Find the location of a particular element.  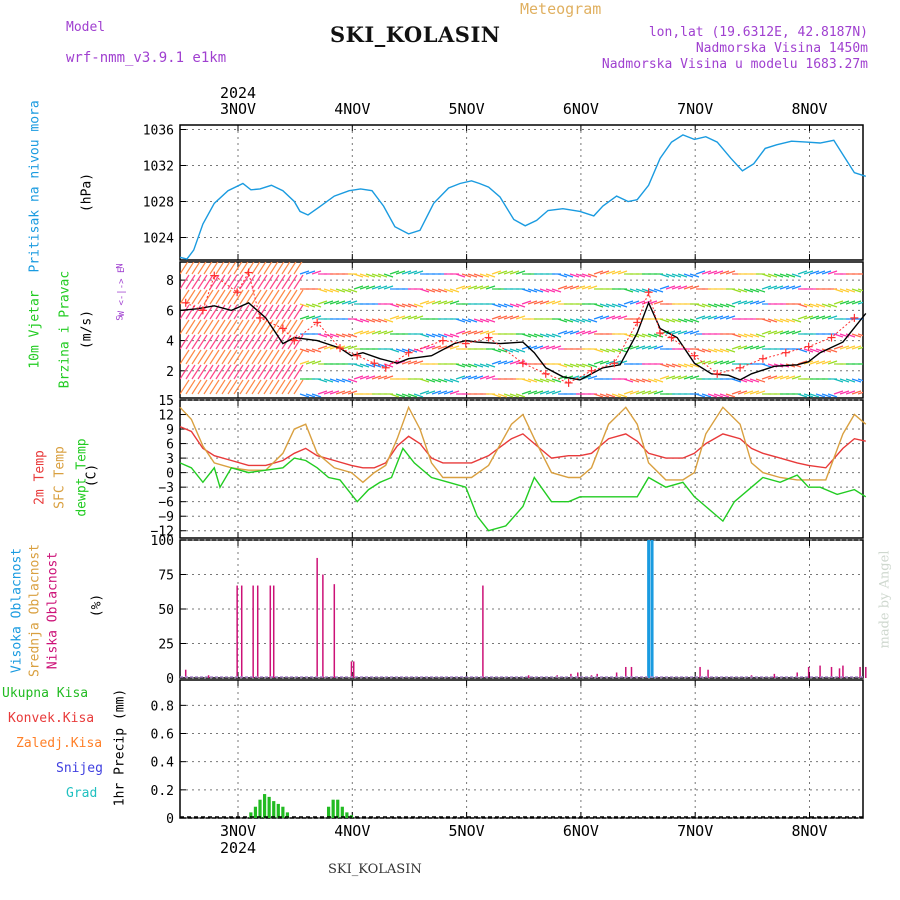

precip-legend-conv: Konvek.Kisa is located at coordinates (51, 718).